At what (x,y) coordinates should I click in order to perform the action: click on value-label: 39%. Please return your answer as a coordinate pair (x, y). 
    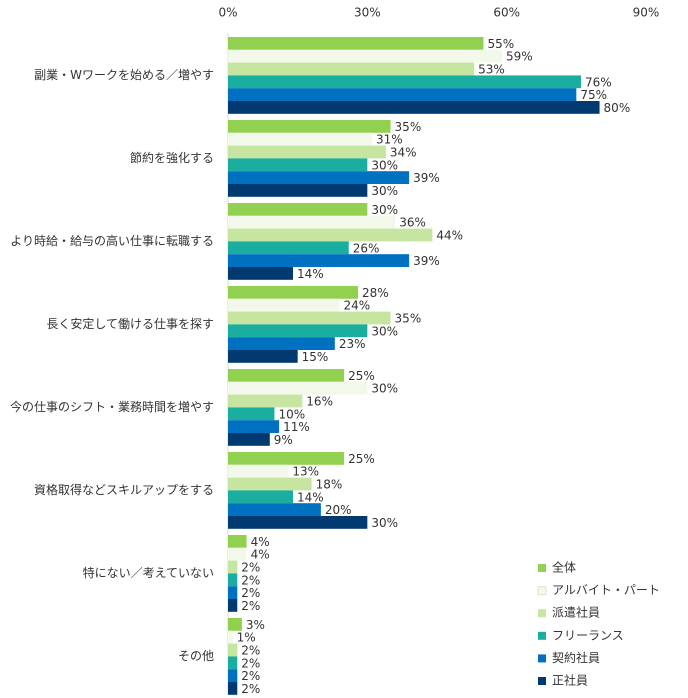
    Looking at the image, I should click on (426, 261).